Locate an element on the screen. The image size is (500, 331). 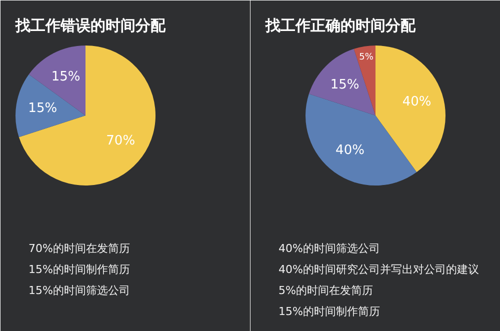
text: 70%的时间在发简历 is located at coordinates (79, 248).